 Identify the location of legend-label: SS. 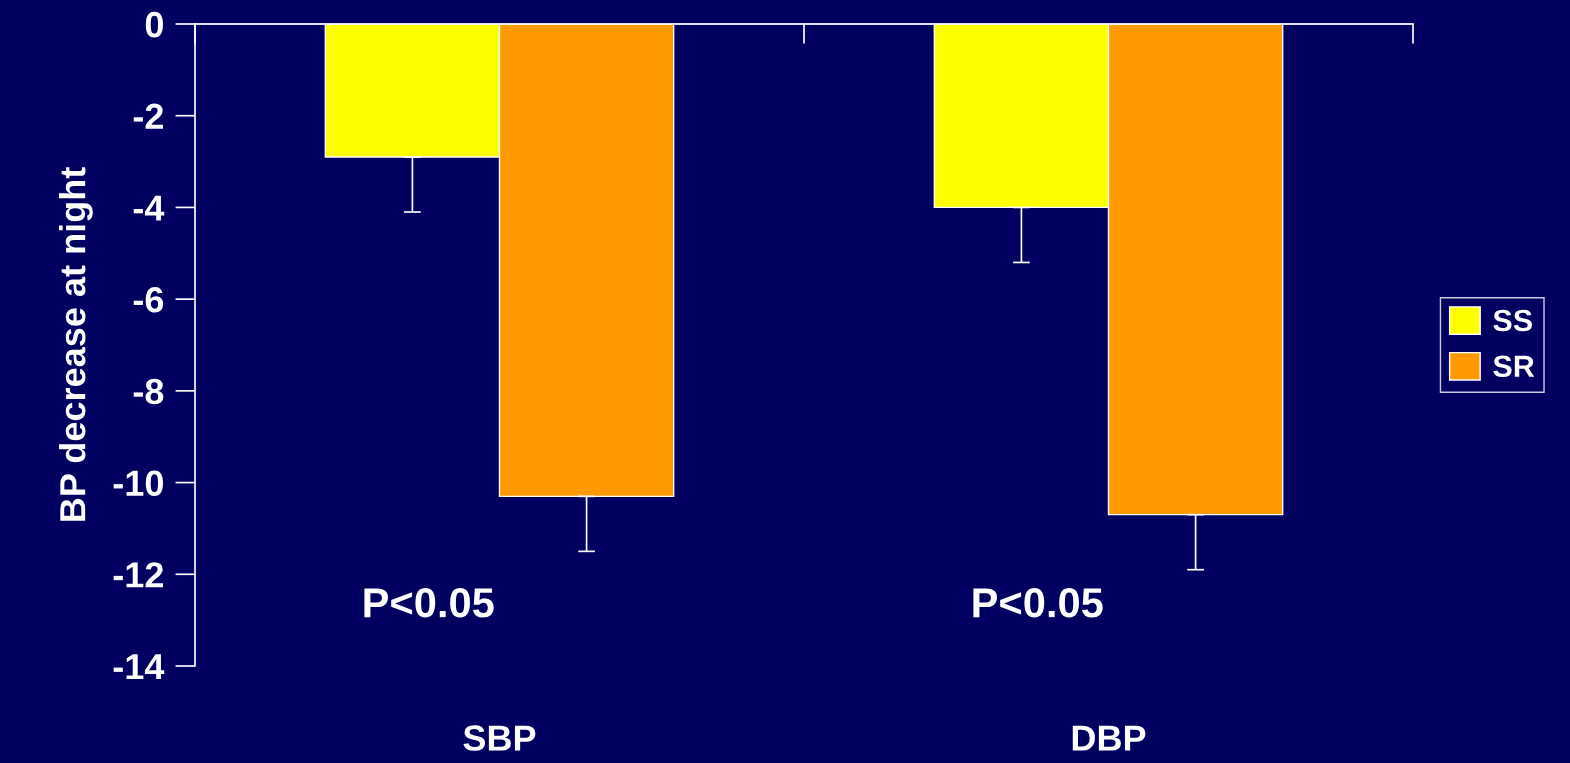
(1512, 320).